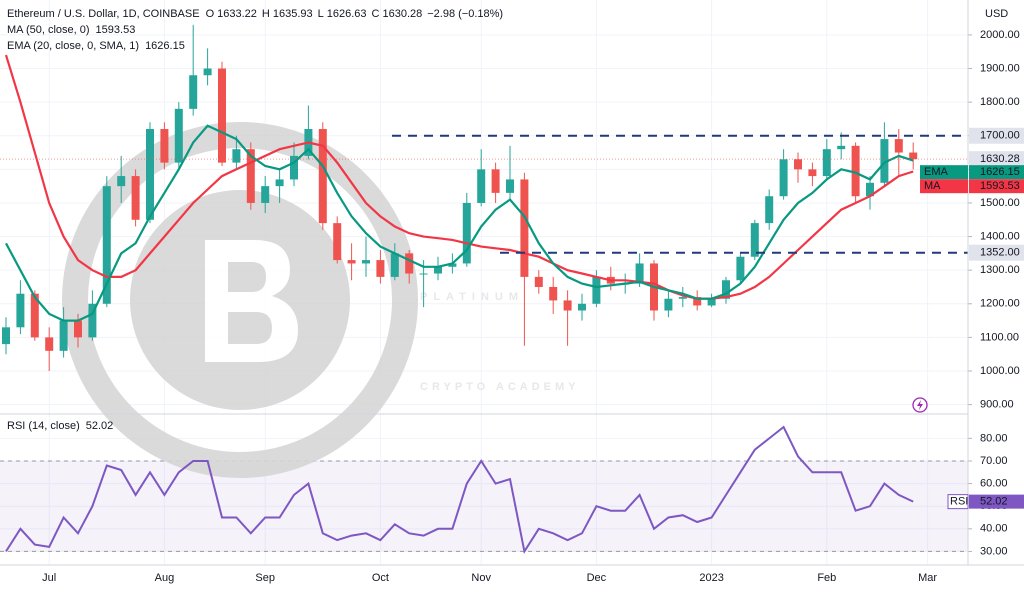 This screenshot has width=1024, height=594. Describe the element at coordinates (920, 405) in the screenshot. I see `flash-icon` at that location.